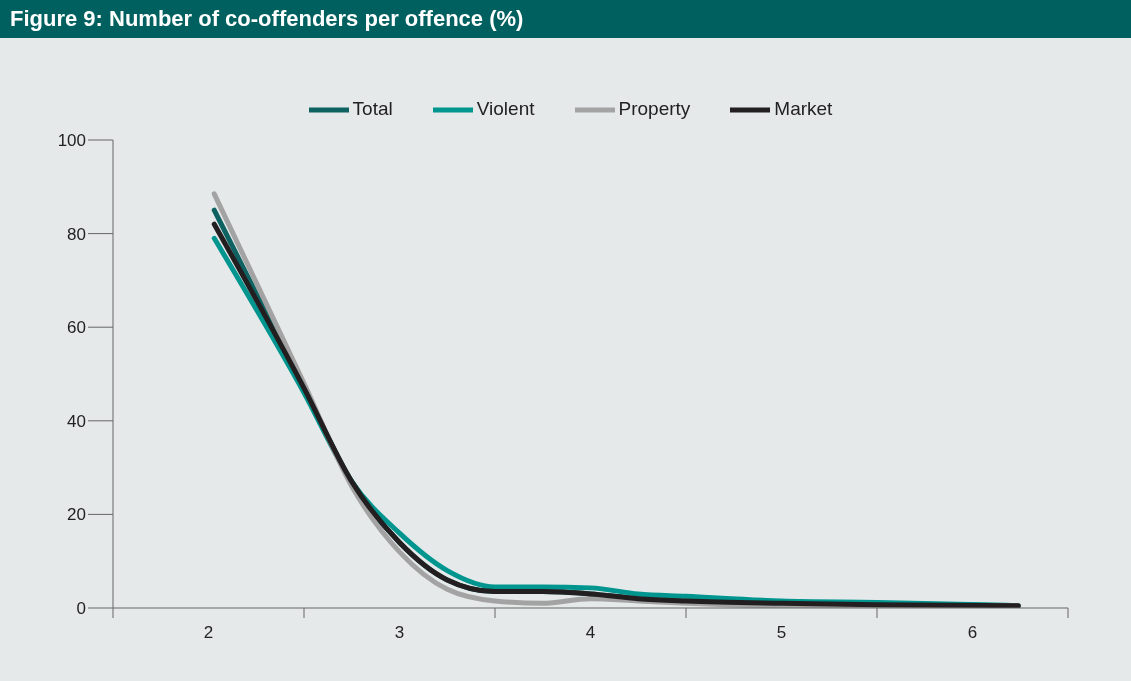 The width and height of the screenshot is (1131, 681). What do you see at coordinates (76, 234) in the screenshot?
I see `y-tick-label: 80` at bounding box center [76, 234].